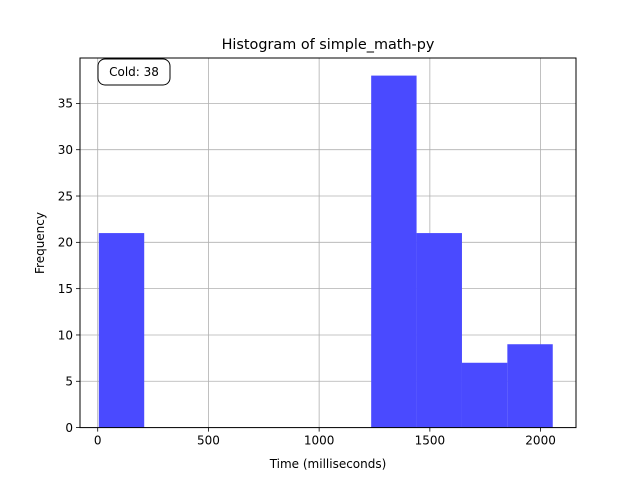 This screenshot has height=480, width=640. Describe the element at coordinates (65, 150) in the screenshot. I see `y-tick-label: 30` at that location.